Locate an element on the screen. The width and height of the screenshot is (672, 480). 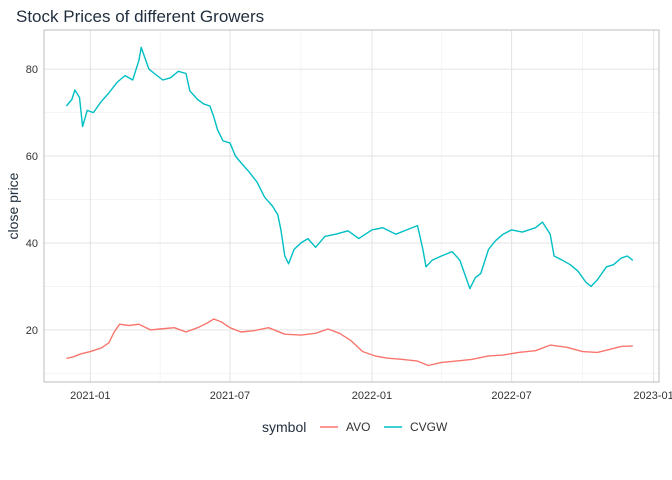
y-tick-label: 60 is located at coordinates (32, 157).